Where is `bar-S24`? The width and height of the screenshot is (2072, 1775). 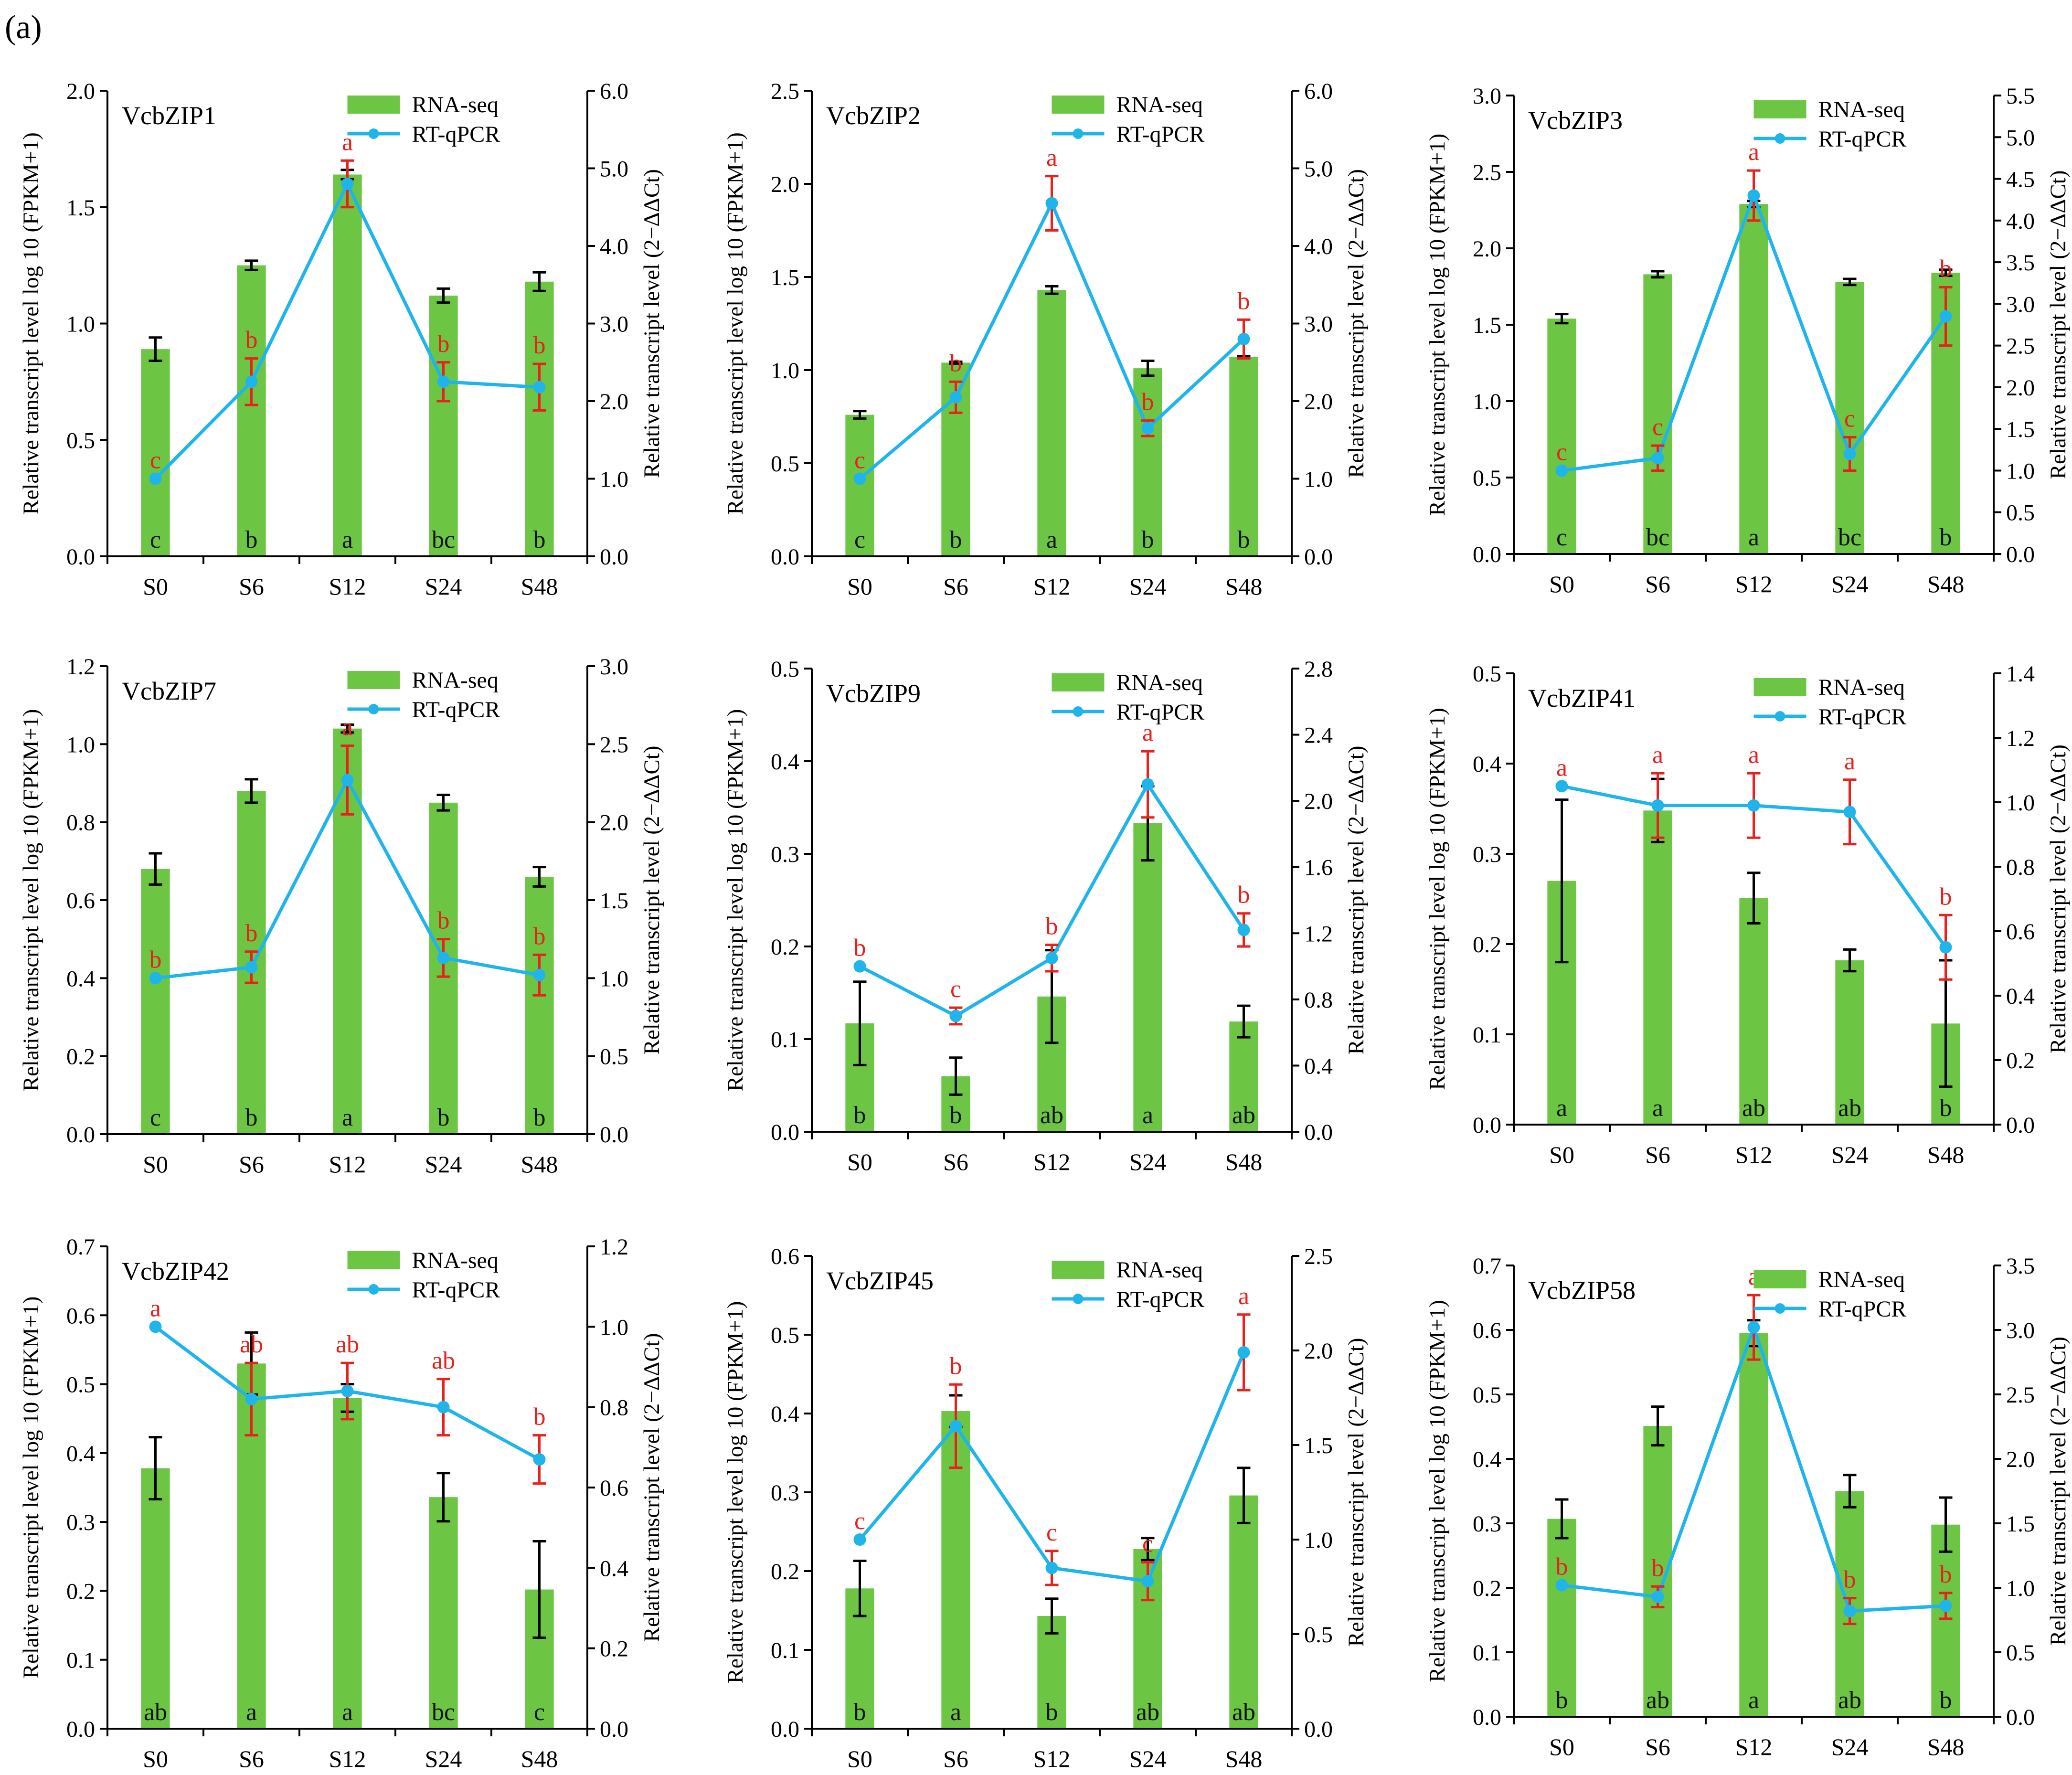
bar-S24 is located at coordinates (1849, 1042).